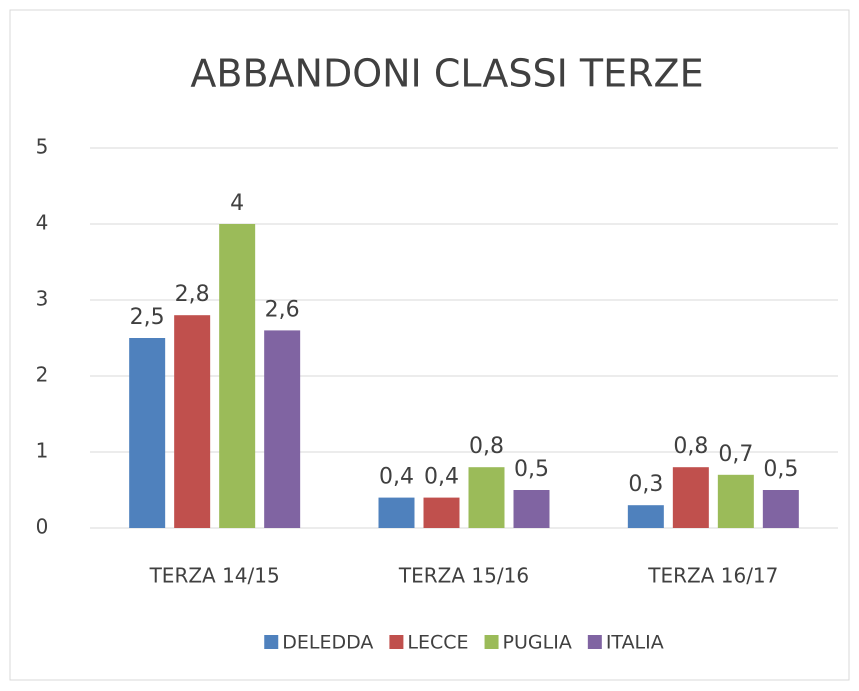 The height and width of the screenshot is (691, 859). I want to click on y-tick-label: 3, so click(42, 299).